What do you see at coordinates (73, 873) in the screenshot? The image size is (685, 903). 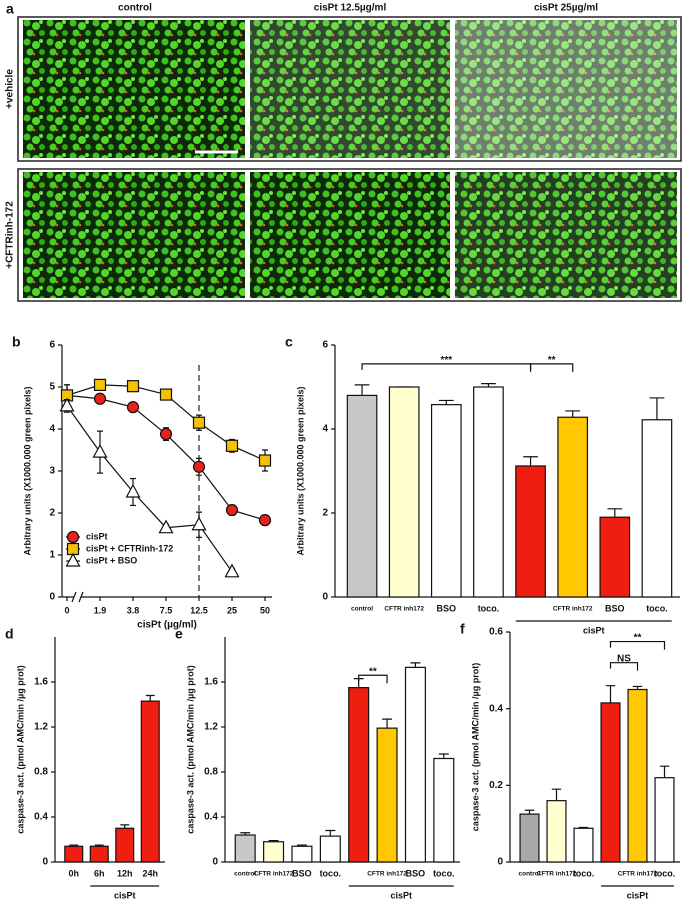 I see `x-tick-label: 0h` at bounding box center [73, 873].